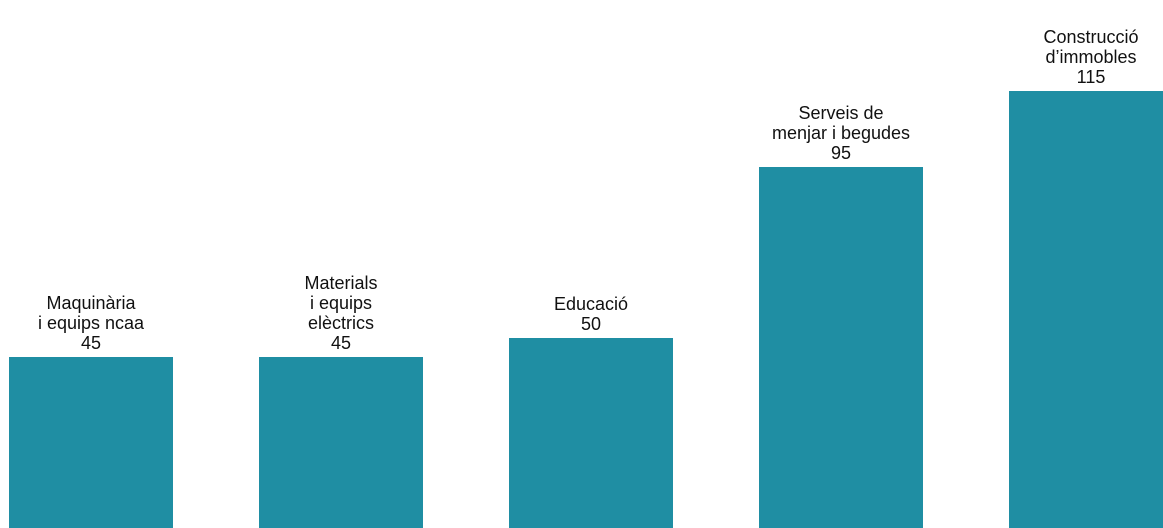 The width and height of the screenshot is (1163, 528). What do you see at coordinates (591, 304) in the screenshot?
I see `category-label-2-line-0: Educació` at bounding box center [591, 304].